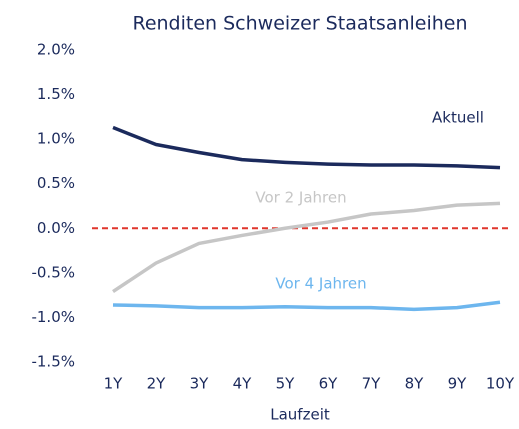  What do you see at coordinates (500, 384) in the screenshot?
I see `x-tick-label: 10Y` at bounding box center [500, 384].